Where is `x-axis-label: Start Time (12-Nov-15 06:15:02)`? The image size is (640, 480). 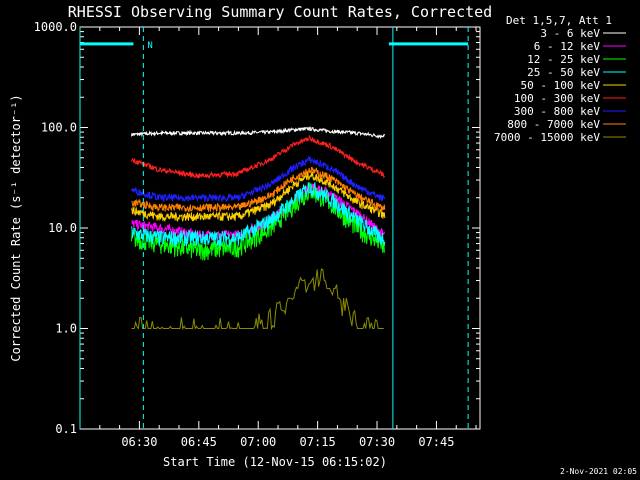 x-axis-label: Start Time (12-Nov-15 06:15:02) is located at coordinates (275, 462).